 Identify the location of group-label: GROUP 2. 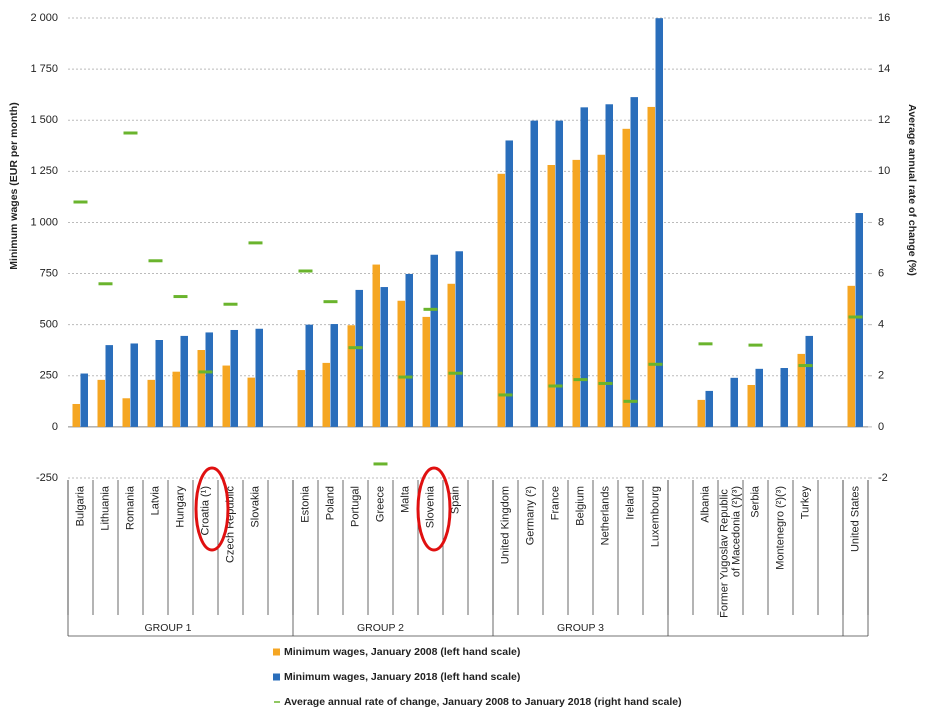
(380, 628).